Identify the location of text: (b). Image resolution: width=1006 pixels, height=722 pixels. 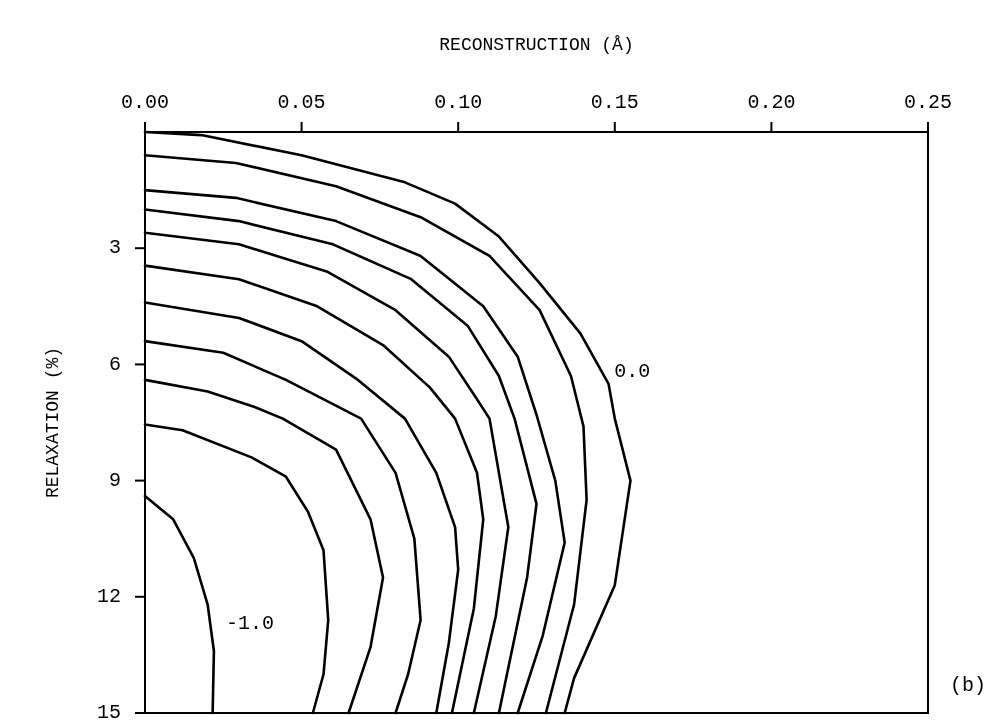
(967, 685).